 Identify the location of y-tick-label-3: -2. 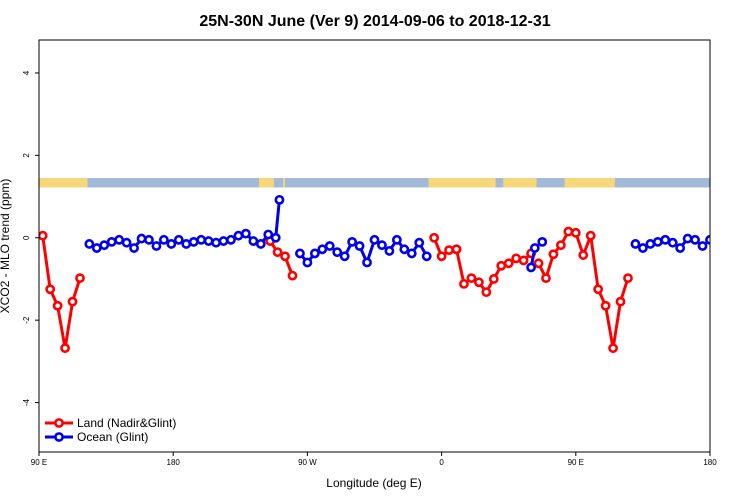
(26, 320).